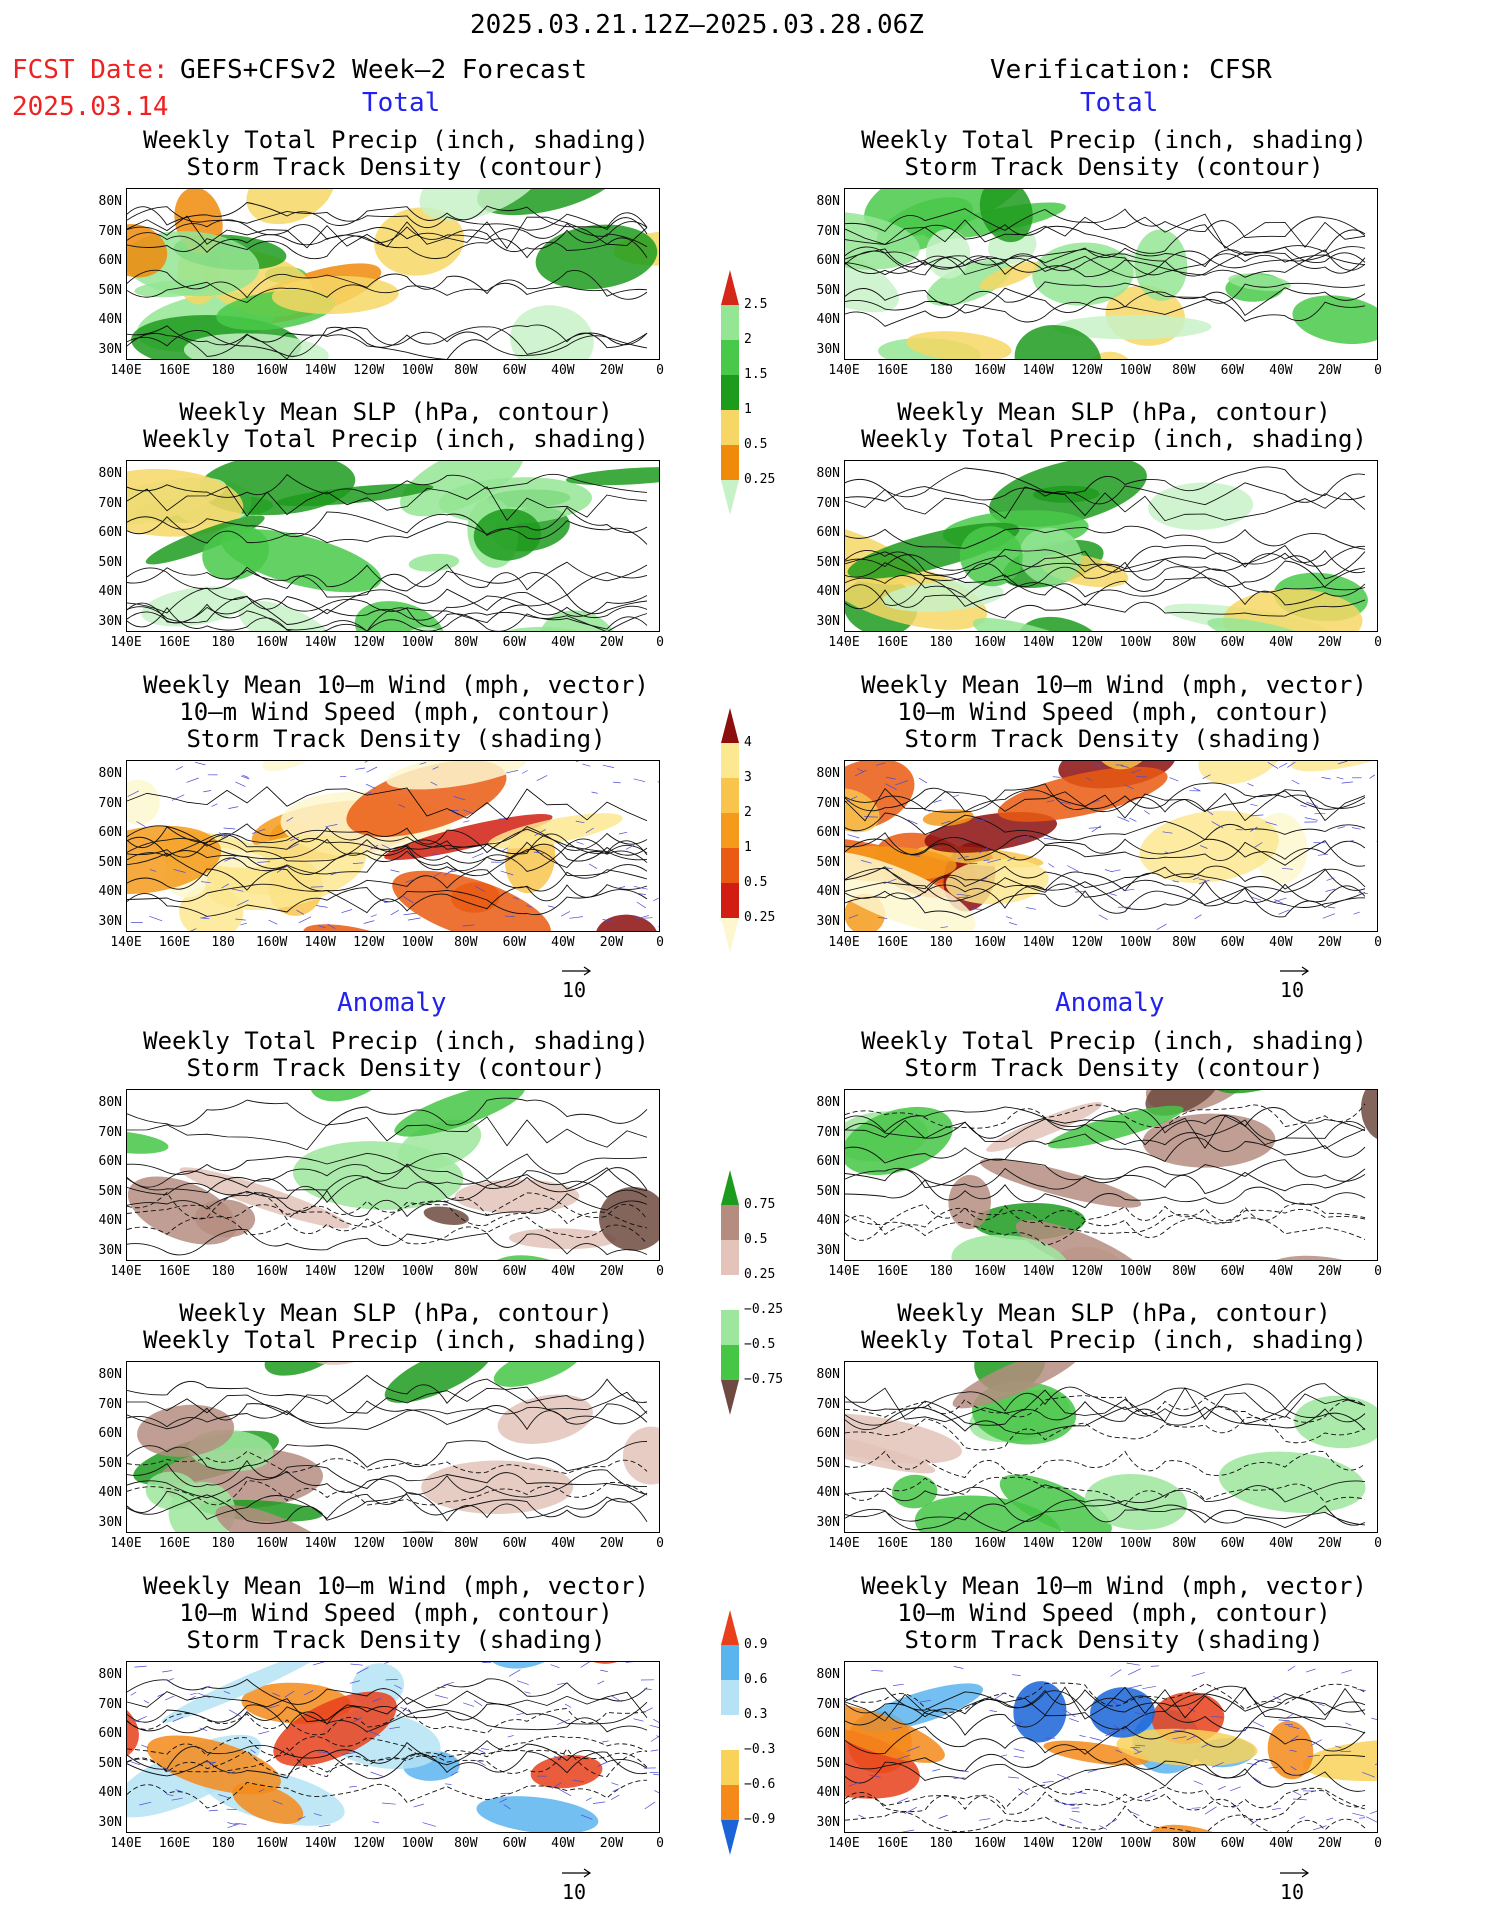 The width and height of the screenshot is (1487, 1925). Describe the element at coordinates (764, 1309) in the screenshot. I see `colorbar-label: −0.25` at that location.